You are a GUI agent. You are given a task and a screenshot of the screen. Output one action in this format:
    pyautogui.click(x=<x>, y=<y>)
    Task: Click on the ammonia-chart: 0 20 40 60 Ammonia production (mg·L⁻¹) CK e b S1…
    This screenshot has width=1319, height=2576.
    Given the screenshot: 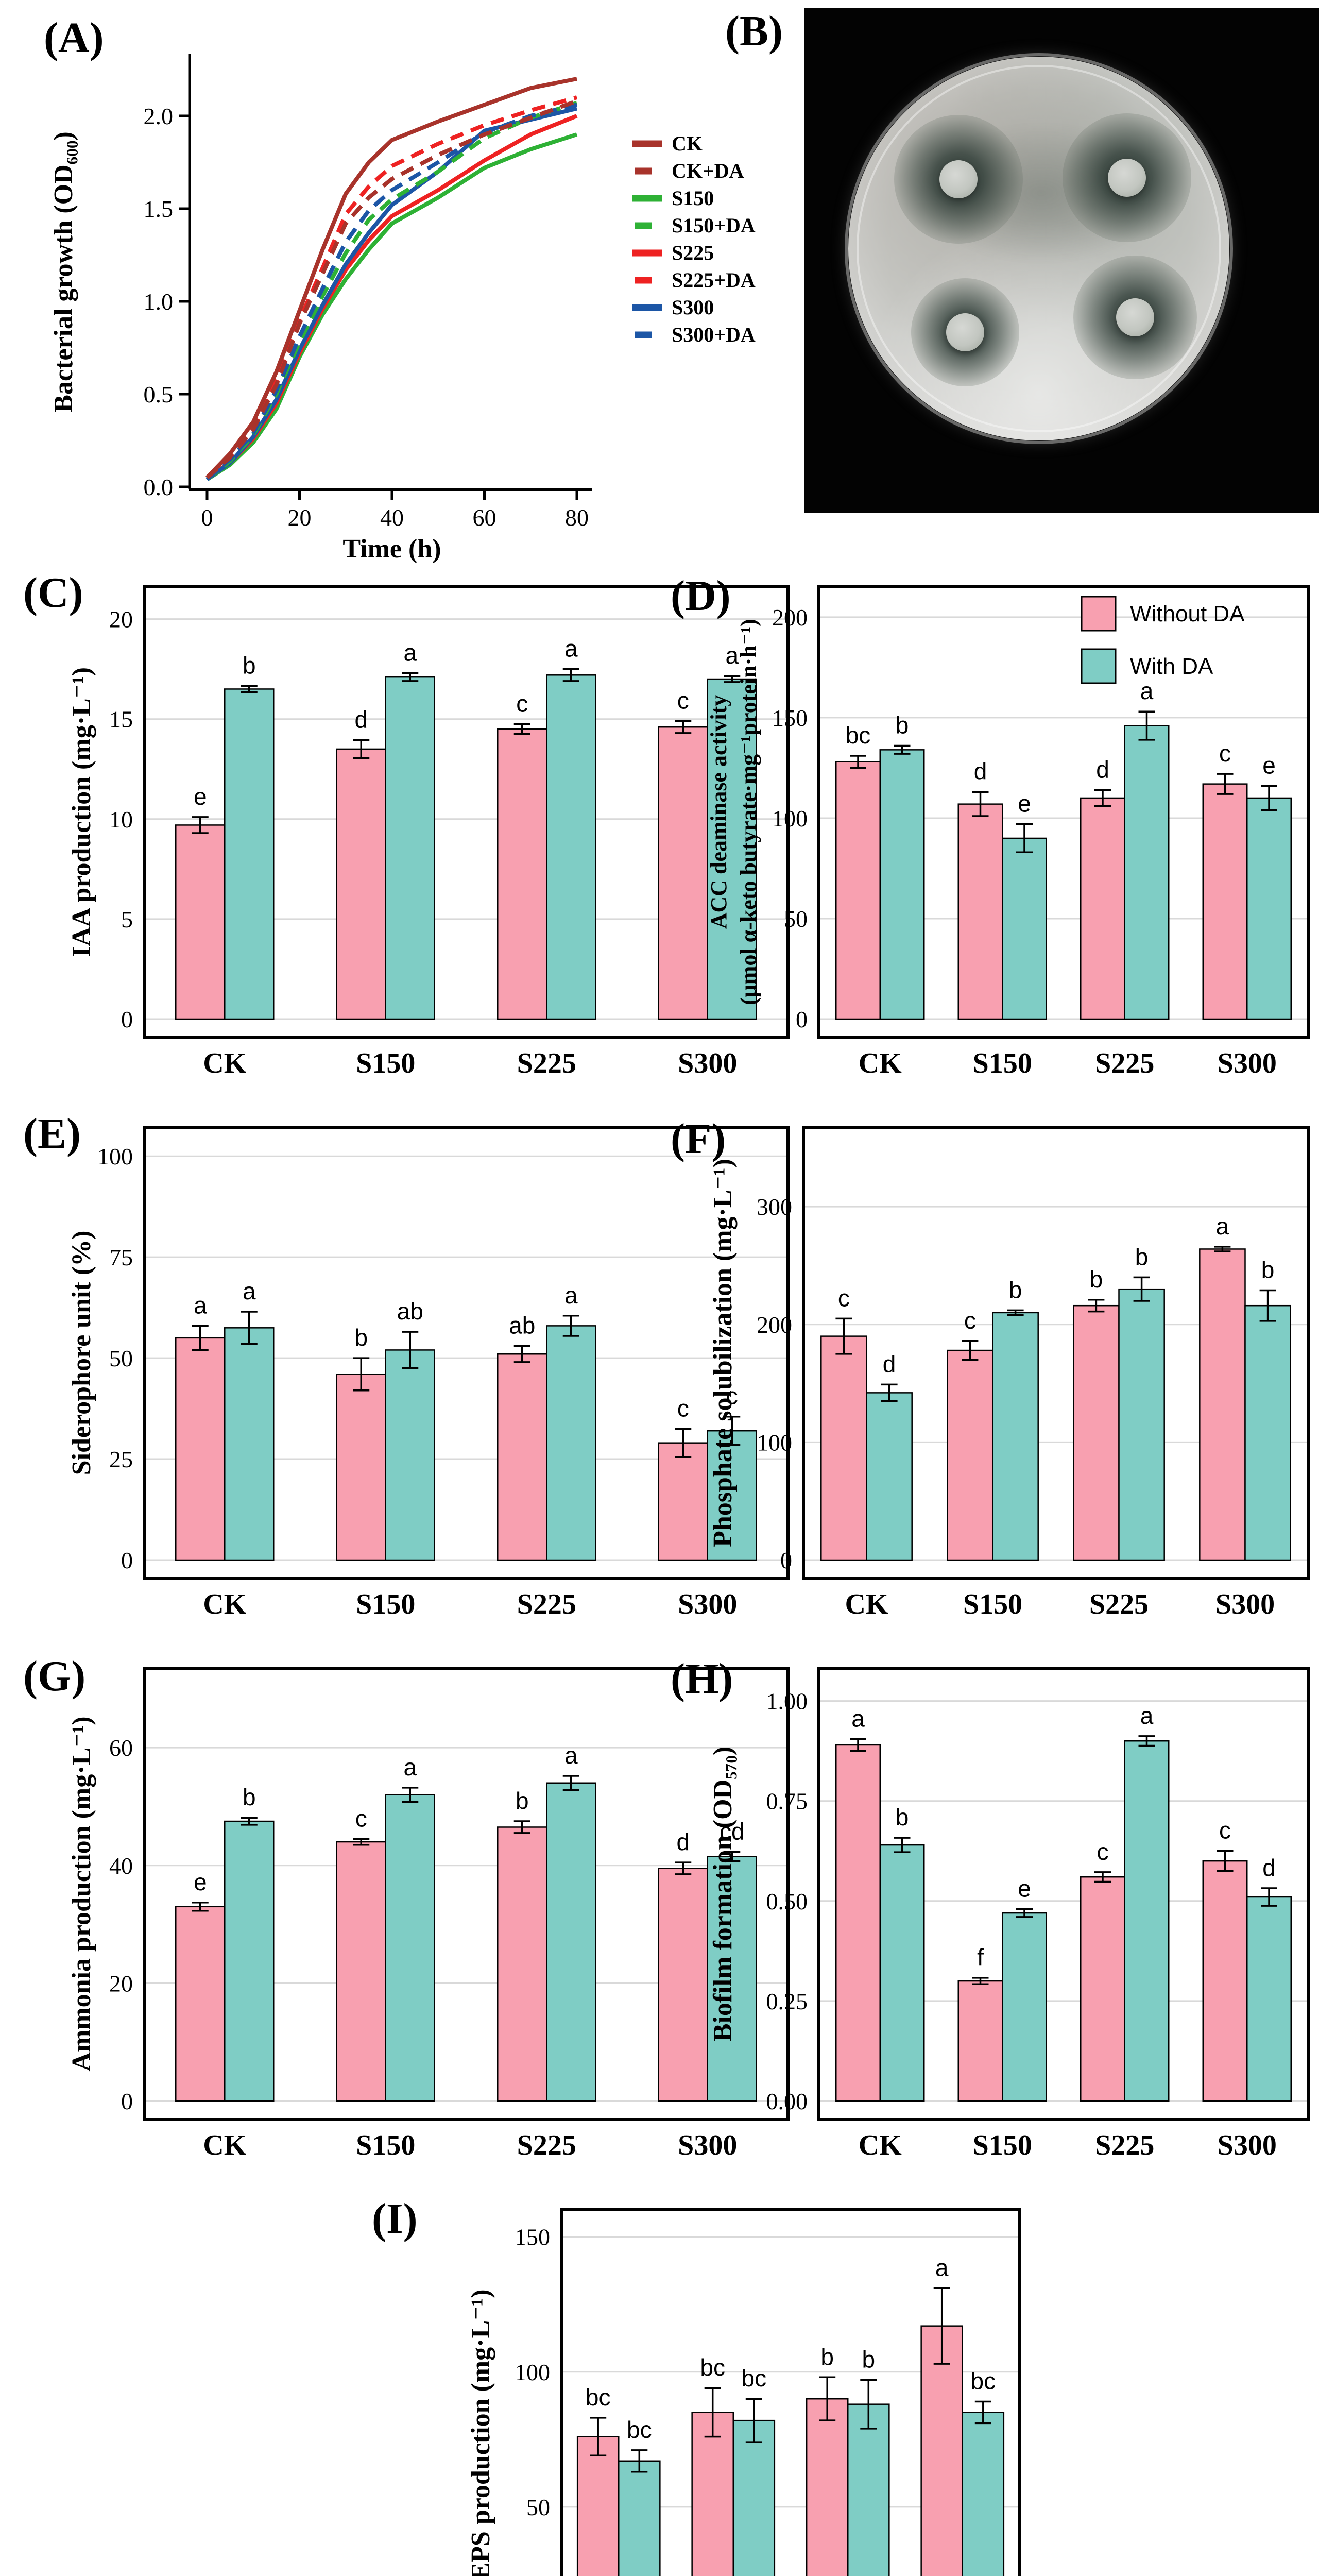 What is the action you would take?
    pyautogui.click(x=429, y=1914)
    